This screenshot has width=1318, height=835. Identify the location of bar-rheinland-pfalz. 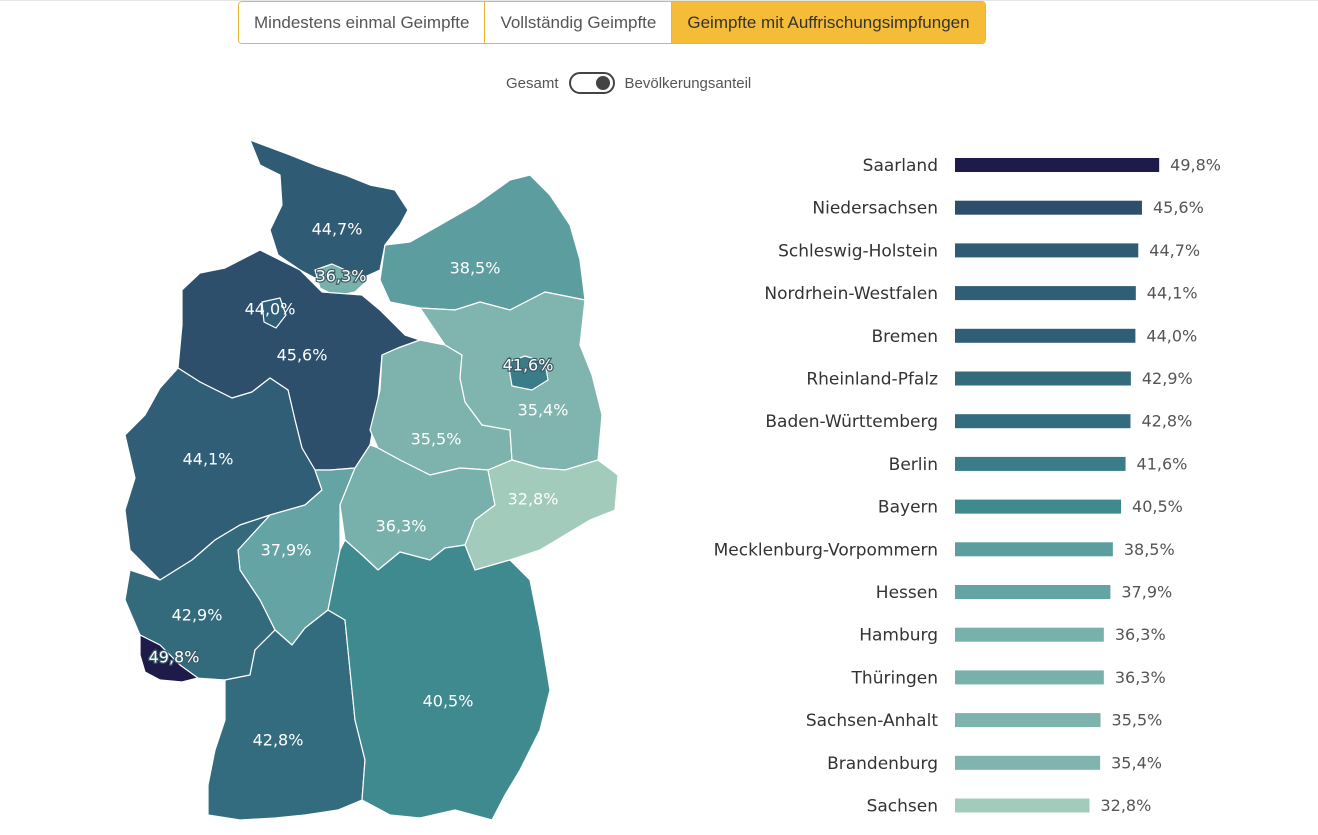
(1043, 378).